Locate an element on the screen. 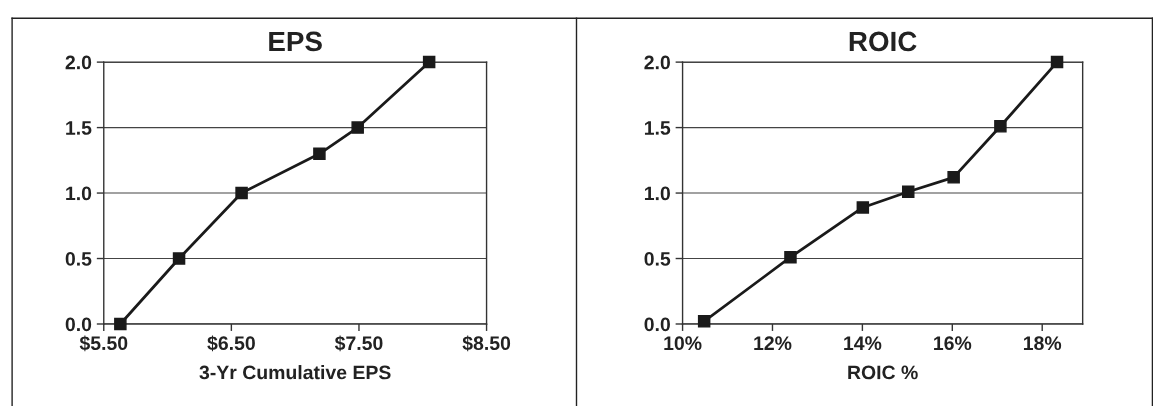 This screenshot has height=406, width=1153. x-tick-label: 18% is located at coordinates (1042, 343).